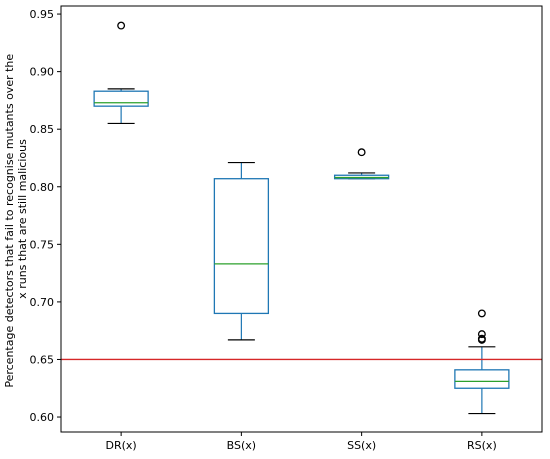 This screenshot has width=550, height=459. What do you see at coordinates (361, 445) in the screenshot?
I see `x-tick-label: SS(x)` at bounding box center [361, 445].